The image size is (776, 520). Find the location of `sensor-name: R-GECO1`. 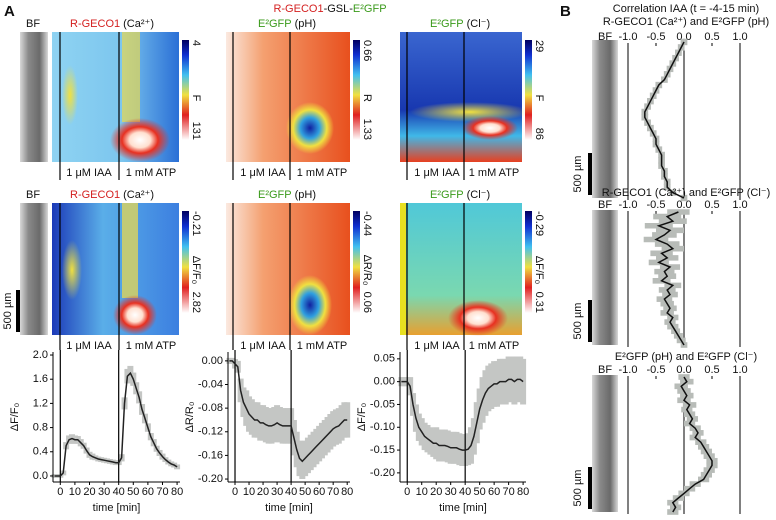

sensor-name: R-GECO1 is located at coordinates (95, 195).